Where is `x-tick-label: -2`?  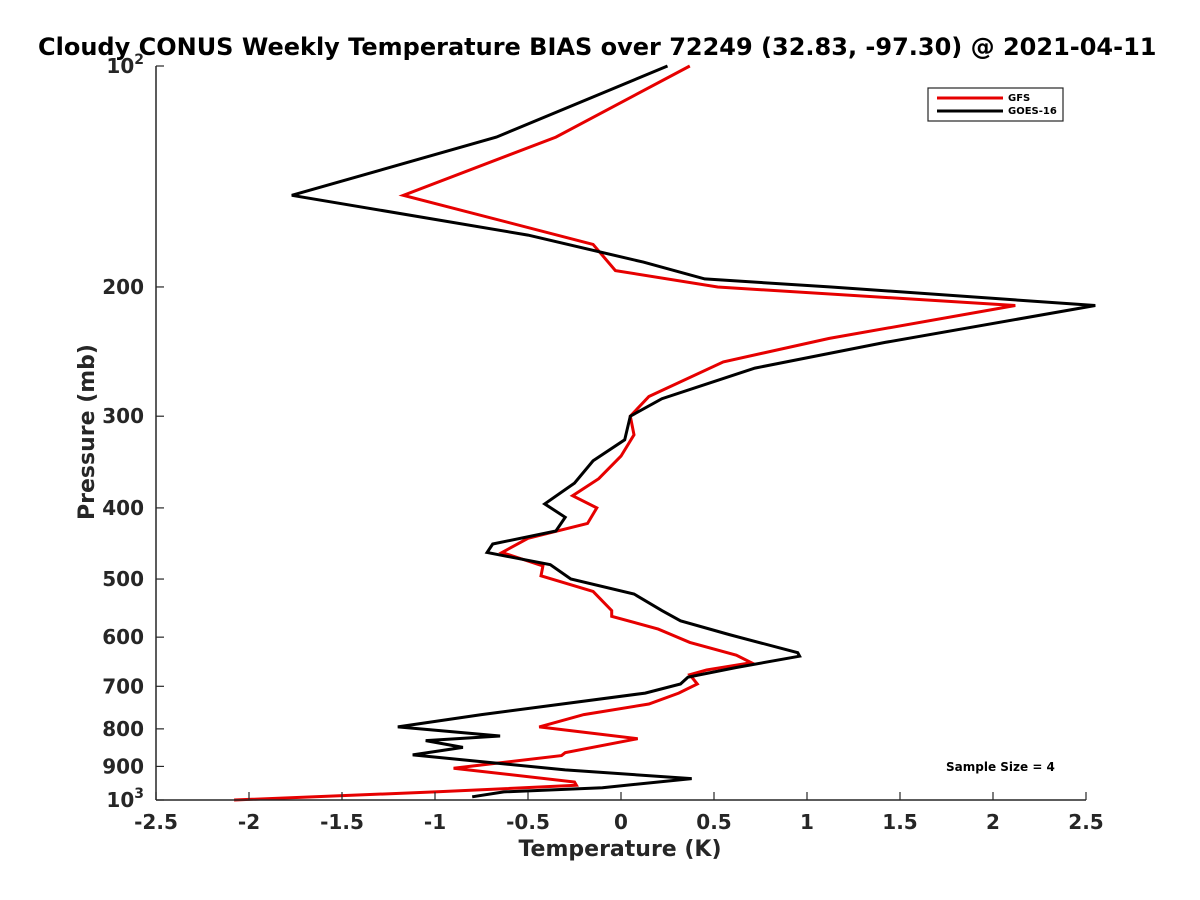
x-tick-label: -2 is located at coordinates (249, 822).